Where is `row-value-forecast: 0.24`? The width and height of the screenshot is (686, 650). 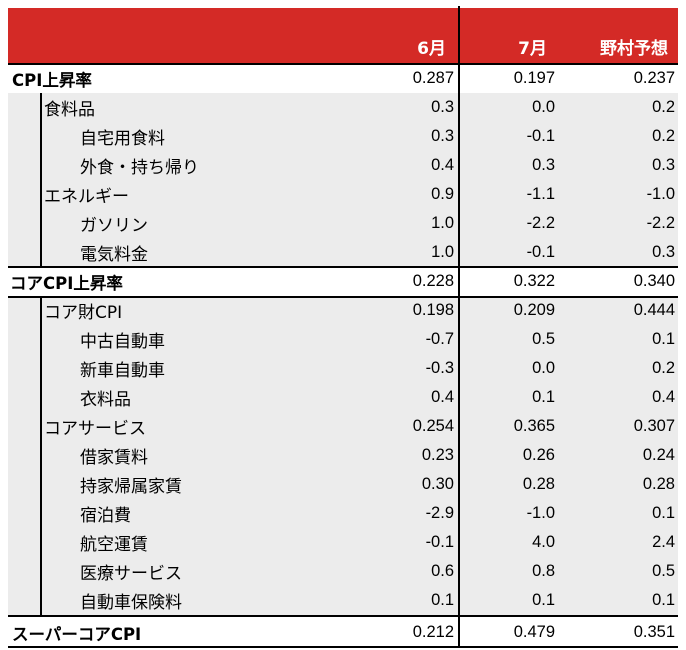 row-value-forecast: 0.24 is located at coordinates (658, 455).